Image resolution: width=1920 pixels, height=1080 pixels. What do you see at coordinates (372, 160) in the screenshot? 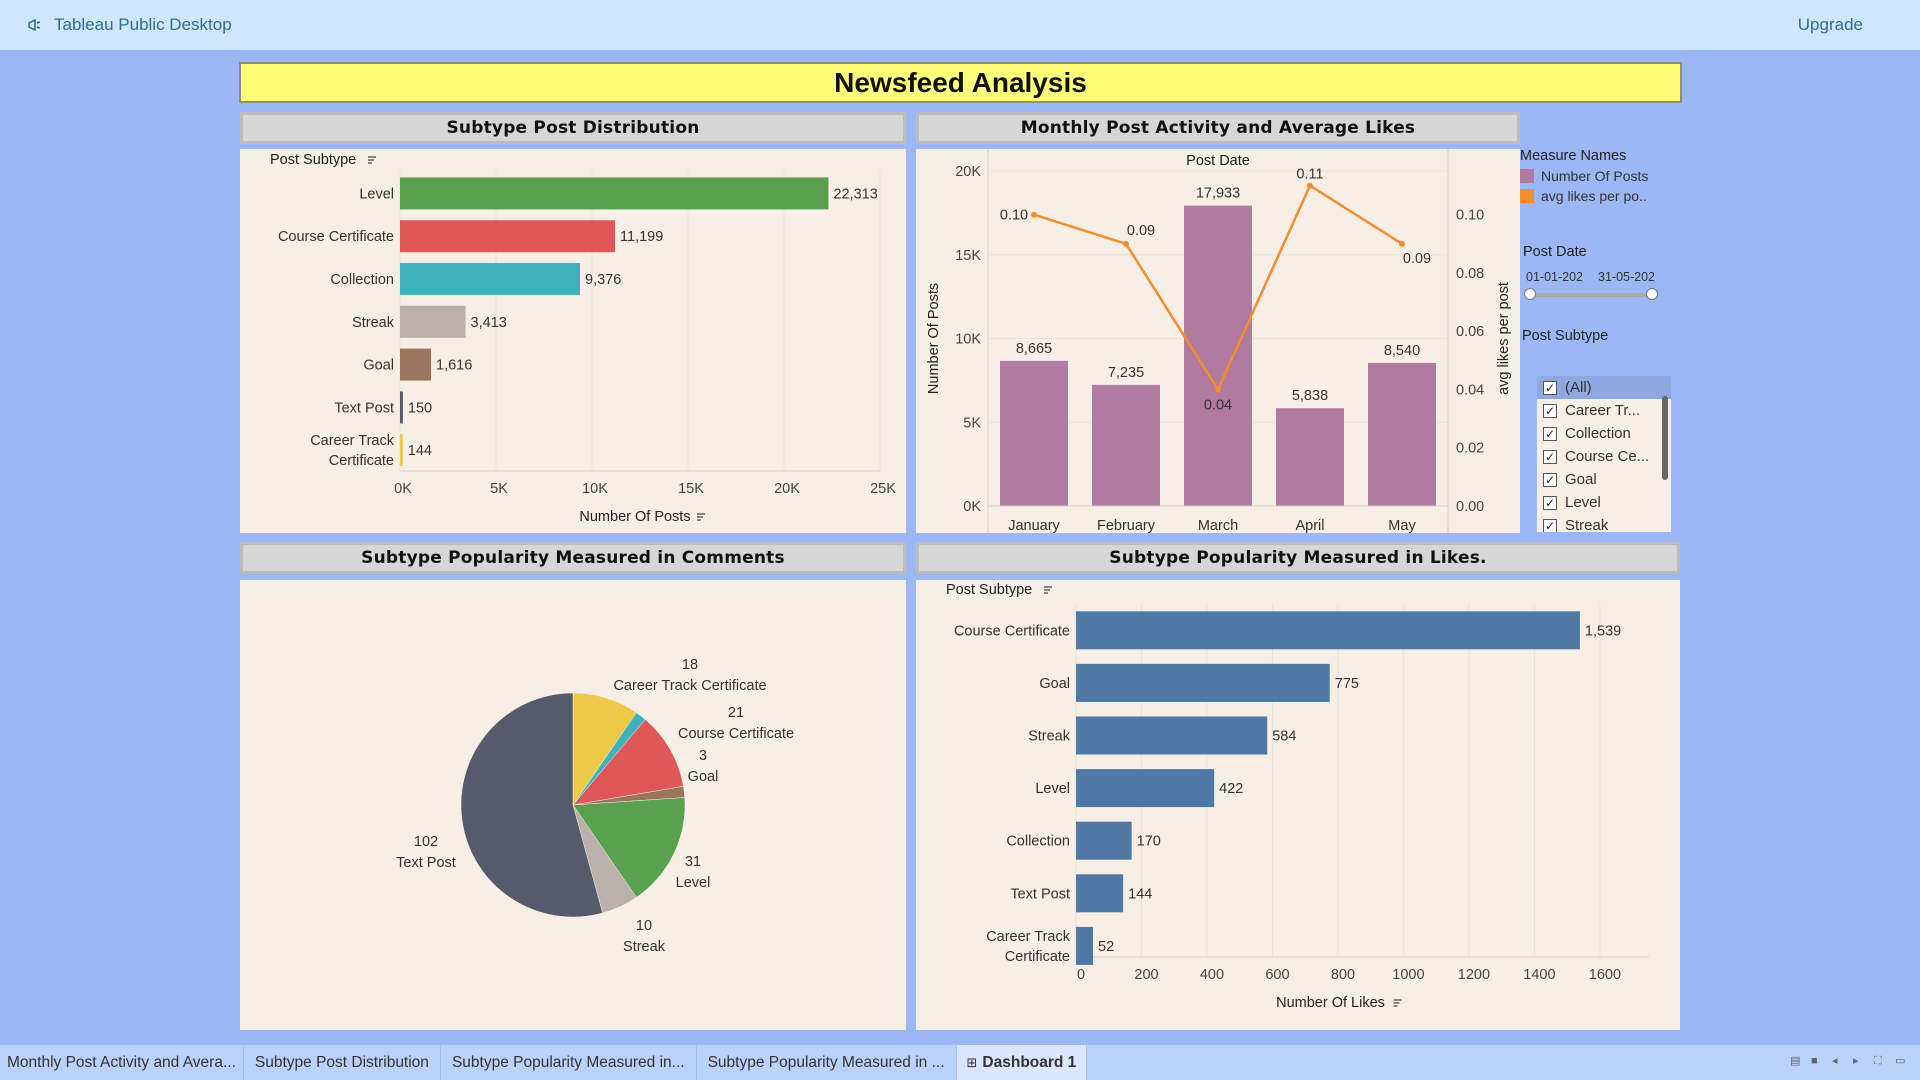
I see `sort-icon` at bounding box center [372, 160].